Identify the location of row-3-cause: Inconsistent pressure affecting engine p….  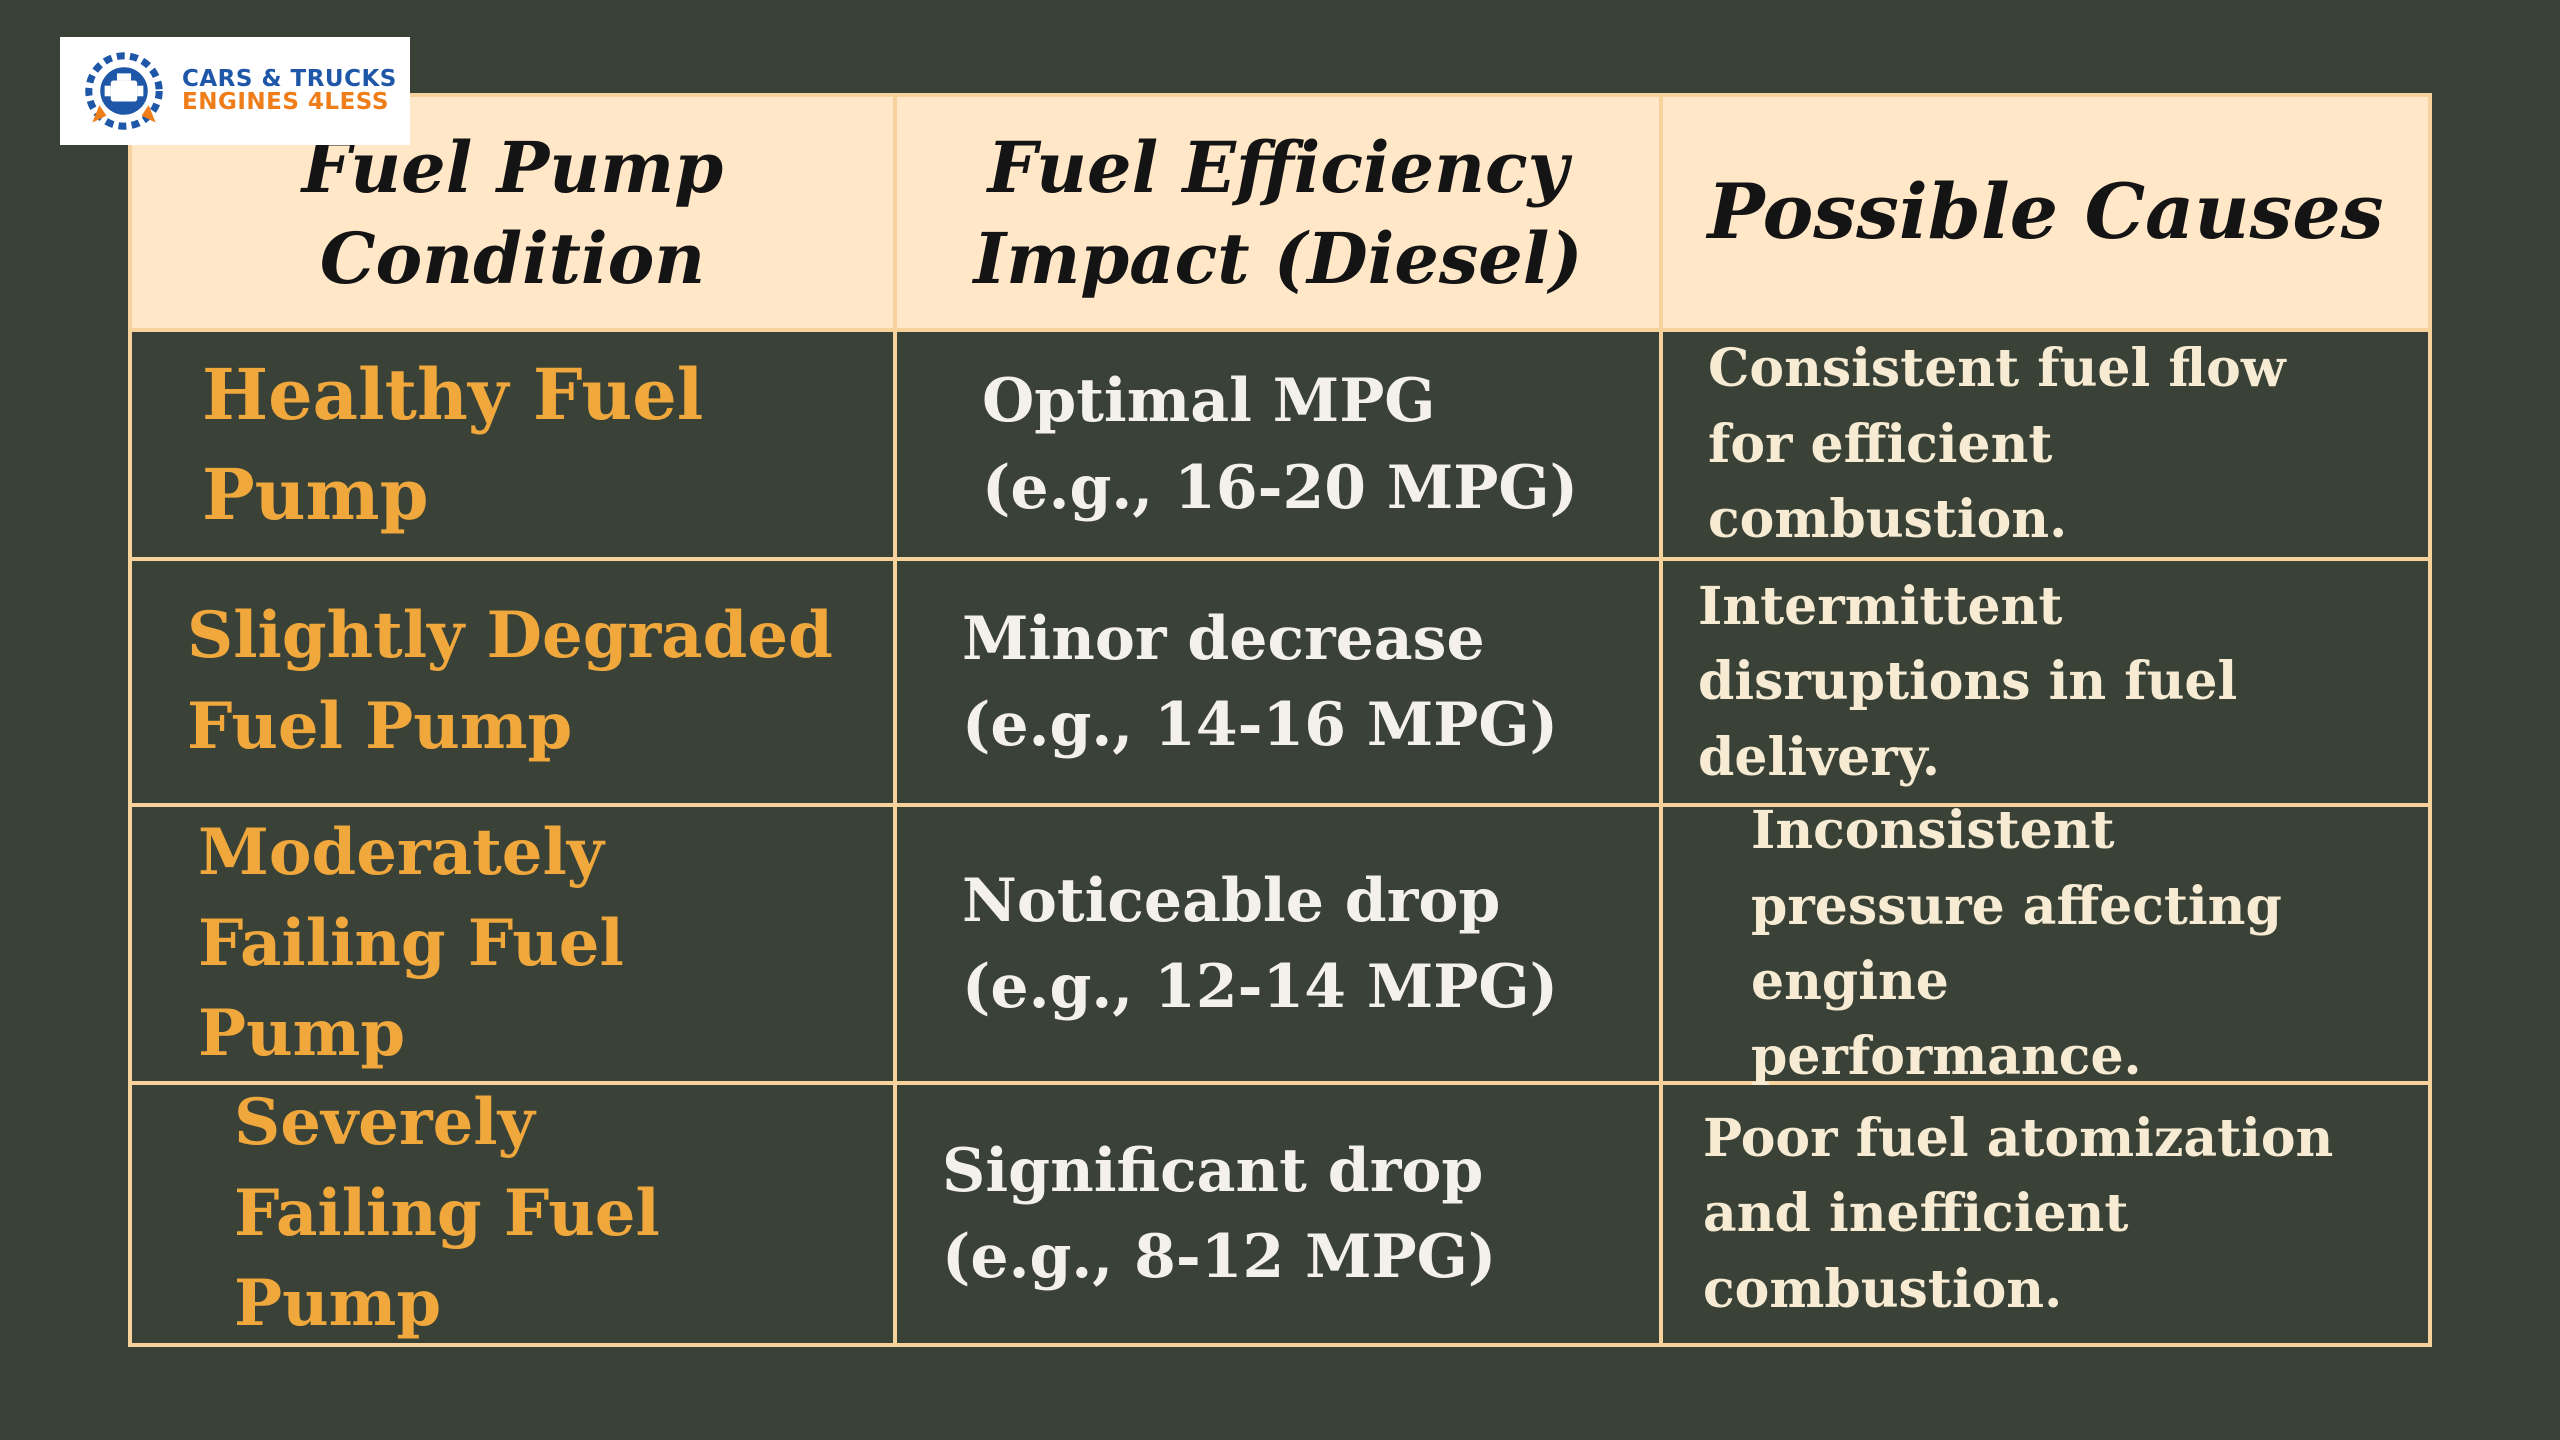
(2045, 943).